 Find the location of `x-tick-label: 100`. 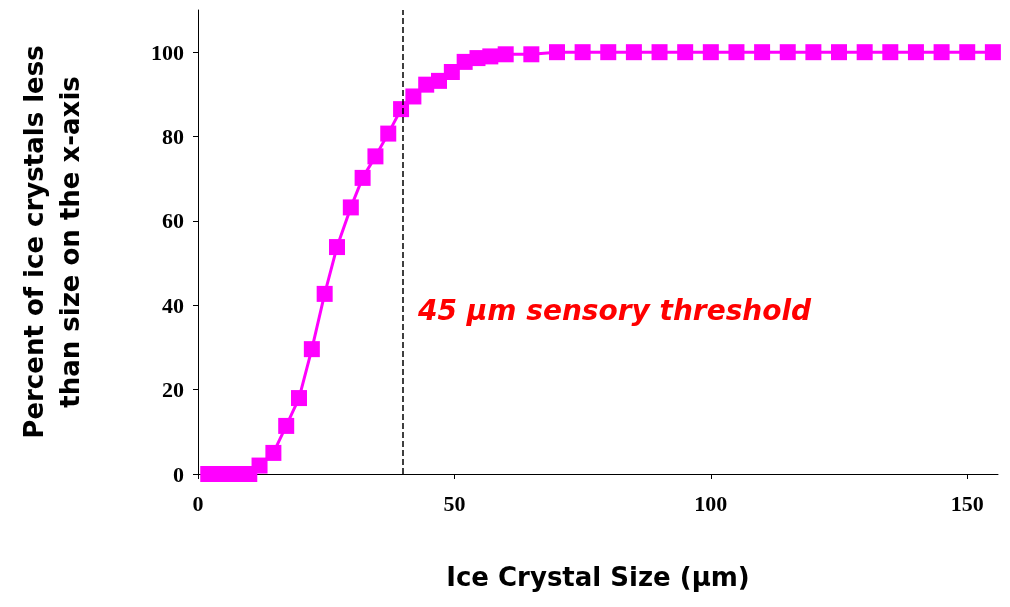

x-tick-label: 100 is located at coordinates (711, 503).